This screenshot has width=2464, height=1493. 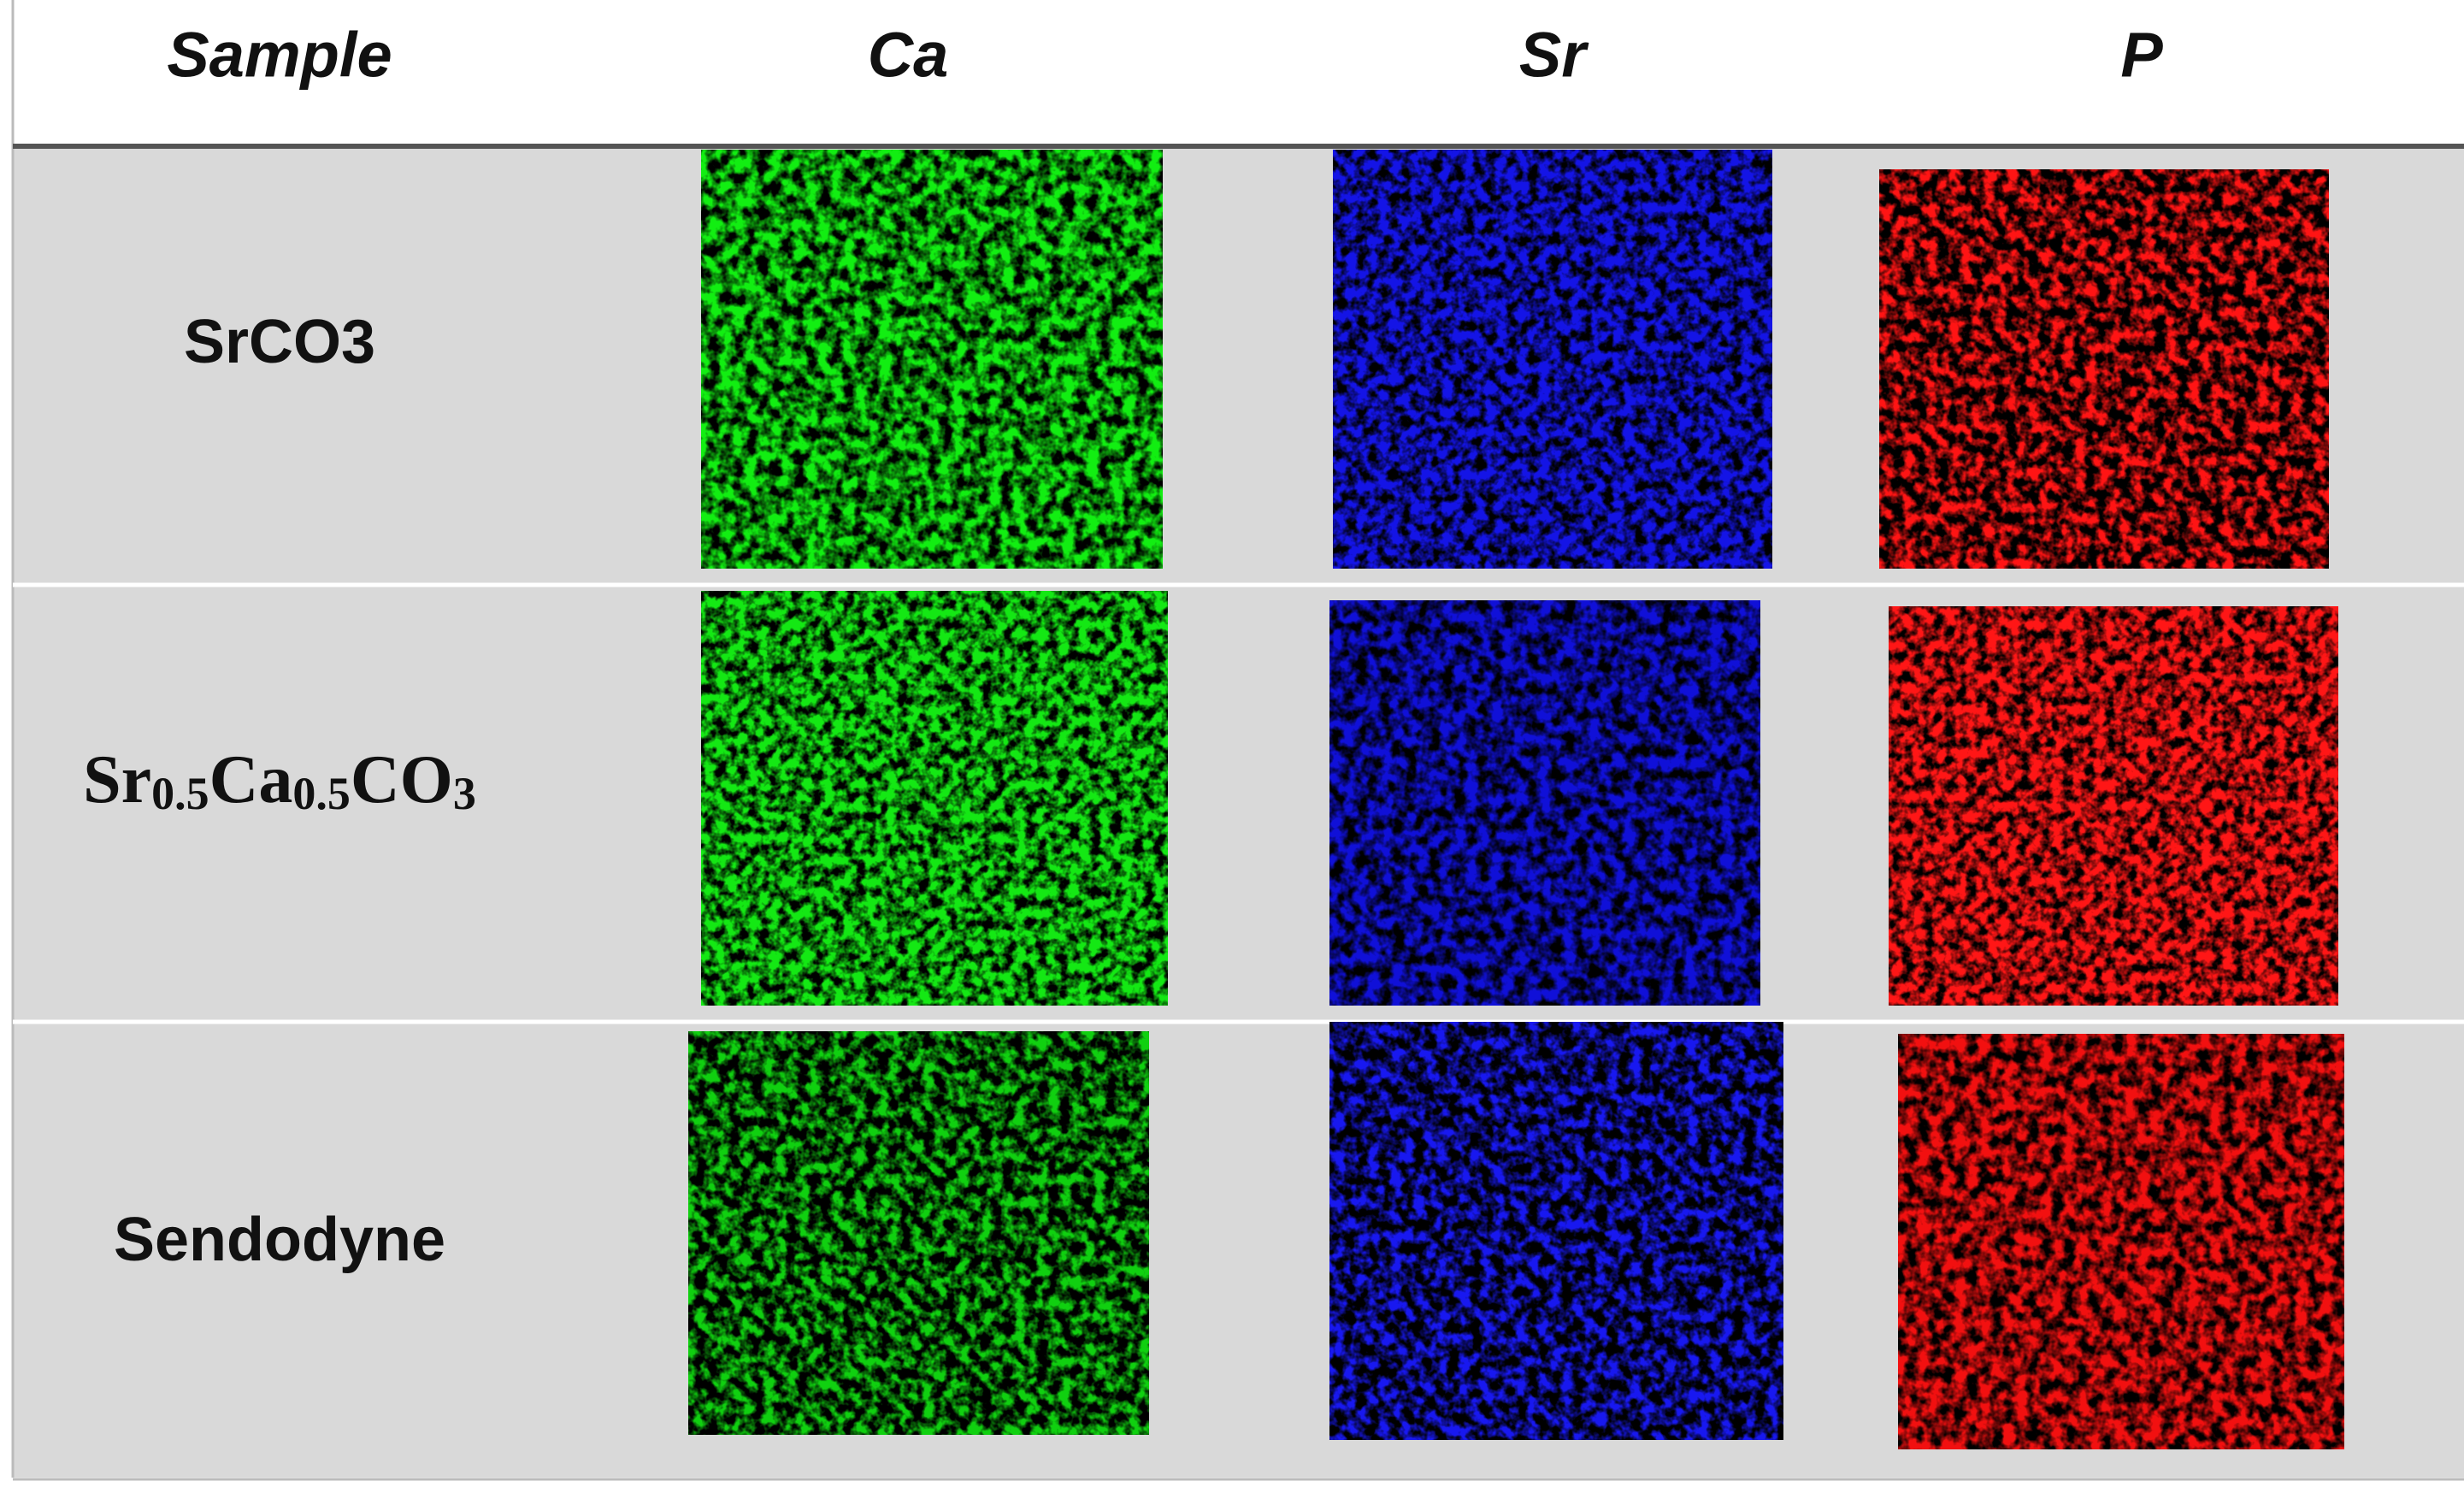 What do you see at coordinates (402, 779) in the screenshot?
I see `label-text: CO` at bounding box center [402, 779].